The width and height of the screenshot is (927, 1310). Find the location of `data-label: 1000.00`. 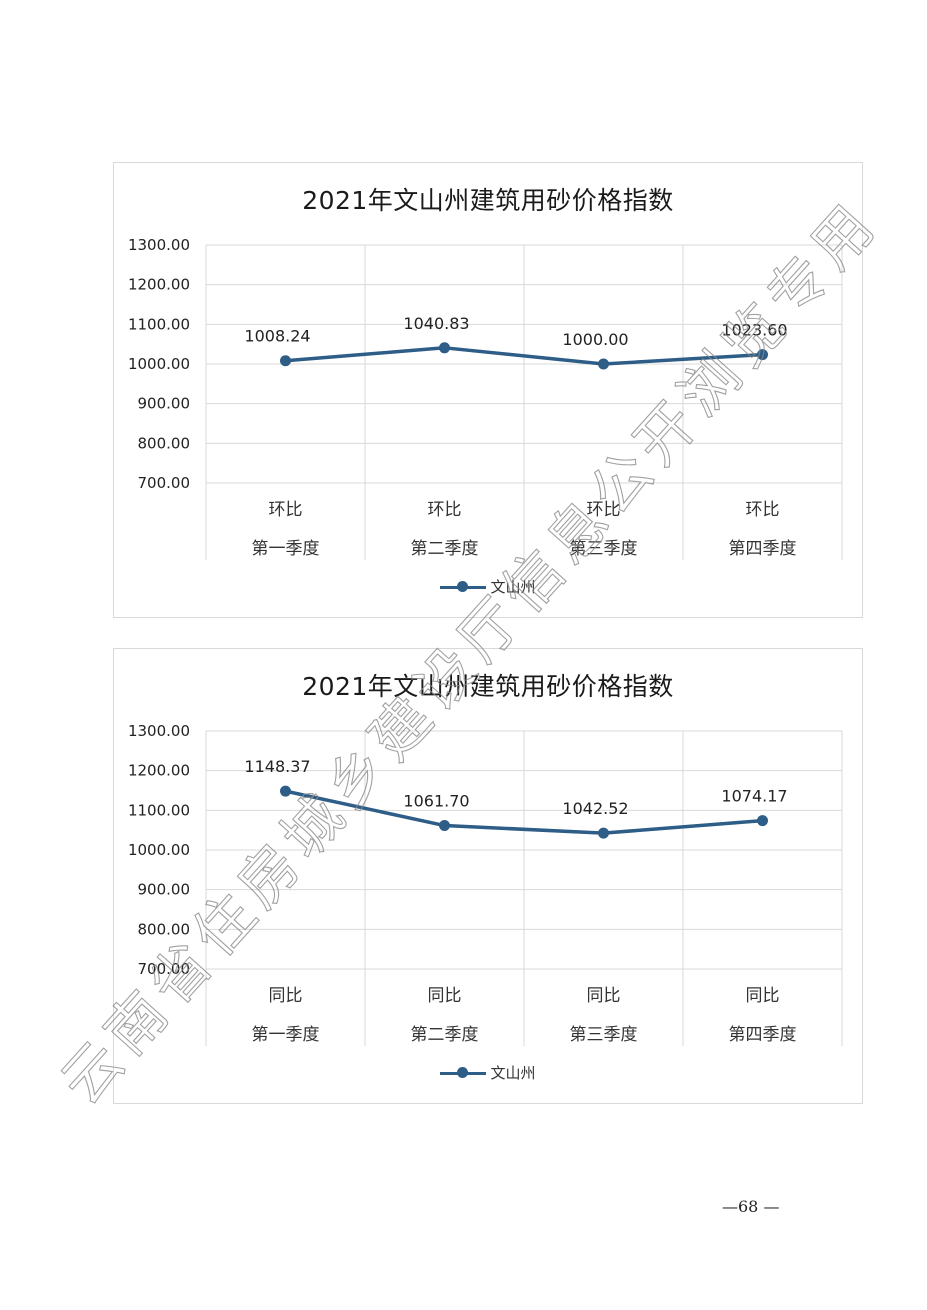

data-label: 1000.00 is located at coordinates (595, 339).